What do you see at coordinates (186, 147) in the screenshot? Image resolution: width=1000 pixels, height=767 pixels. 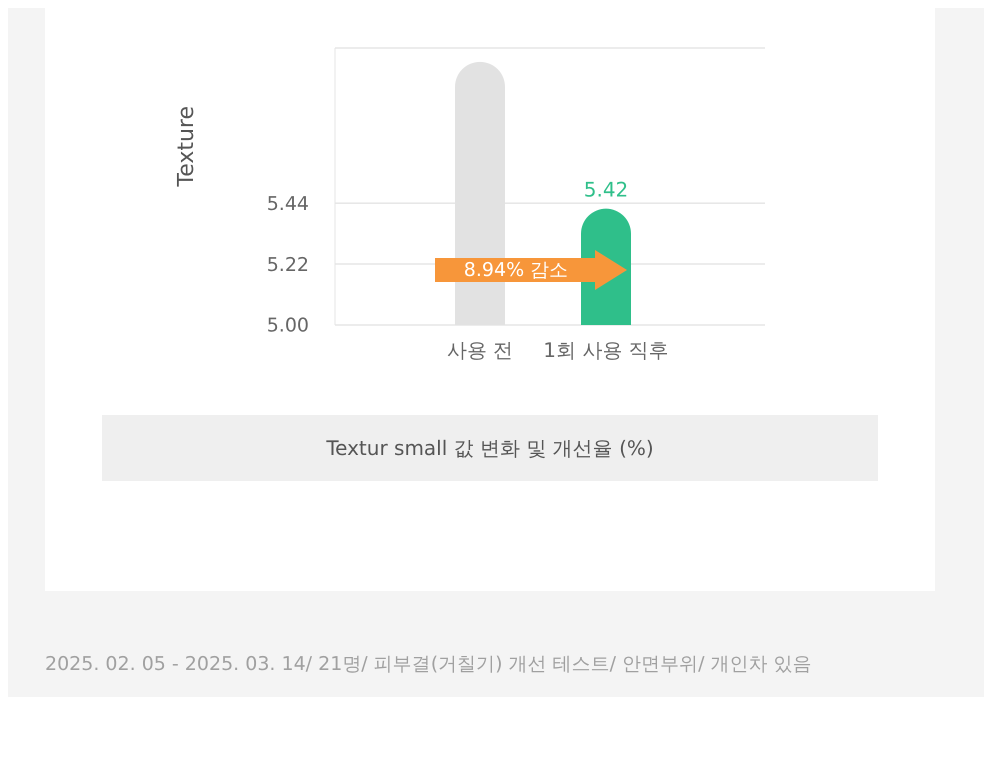 I see `y-axis-title: Texture` at bounding box center [186, 147].